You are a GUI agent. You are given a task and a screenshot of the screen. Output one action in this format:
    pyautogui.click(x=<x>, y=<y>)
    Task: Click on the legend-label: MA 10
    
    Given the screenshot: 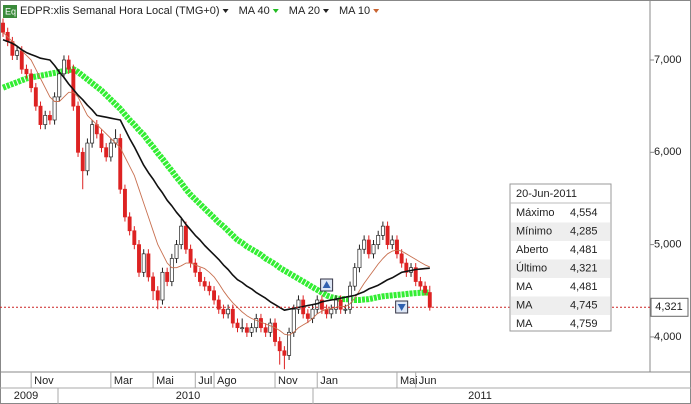 What is the action you would take?
    pyautogui.click(x=354, y=11)
    